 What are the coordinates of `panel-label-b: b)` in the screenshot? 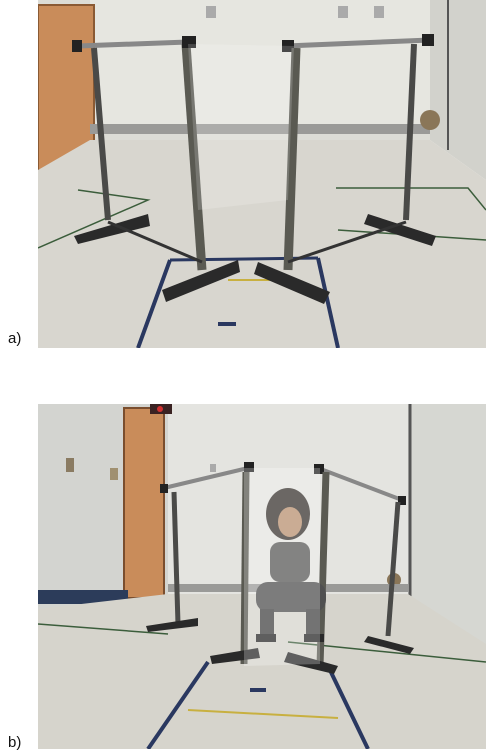 It's located at (15, 742).